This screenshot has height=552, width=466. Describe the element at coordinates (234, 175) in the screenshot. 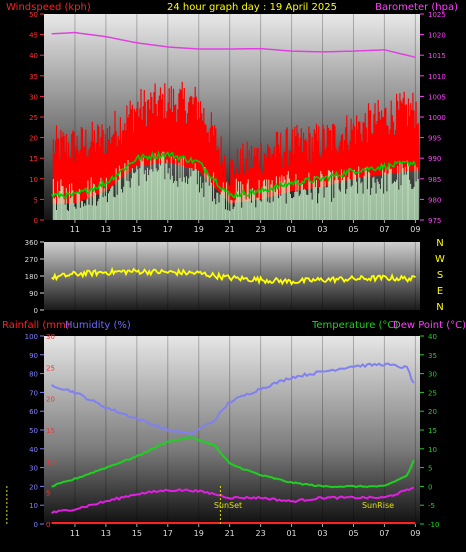

I see `wind-average-series` at that location.